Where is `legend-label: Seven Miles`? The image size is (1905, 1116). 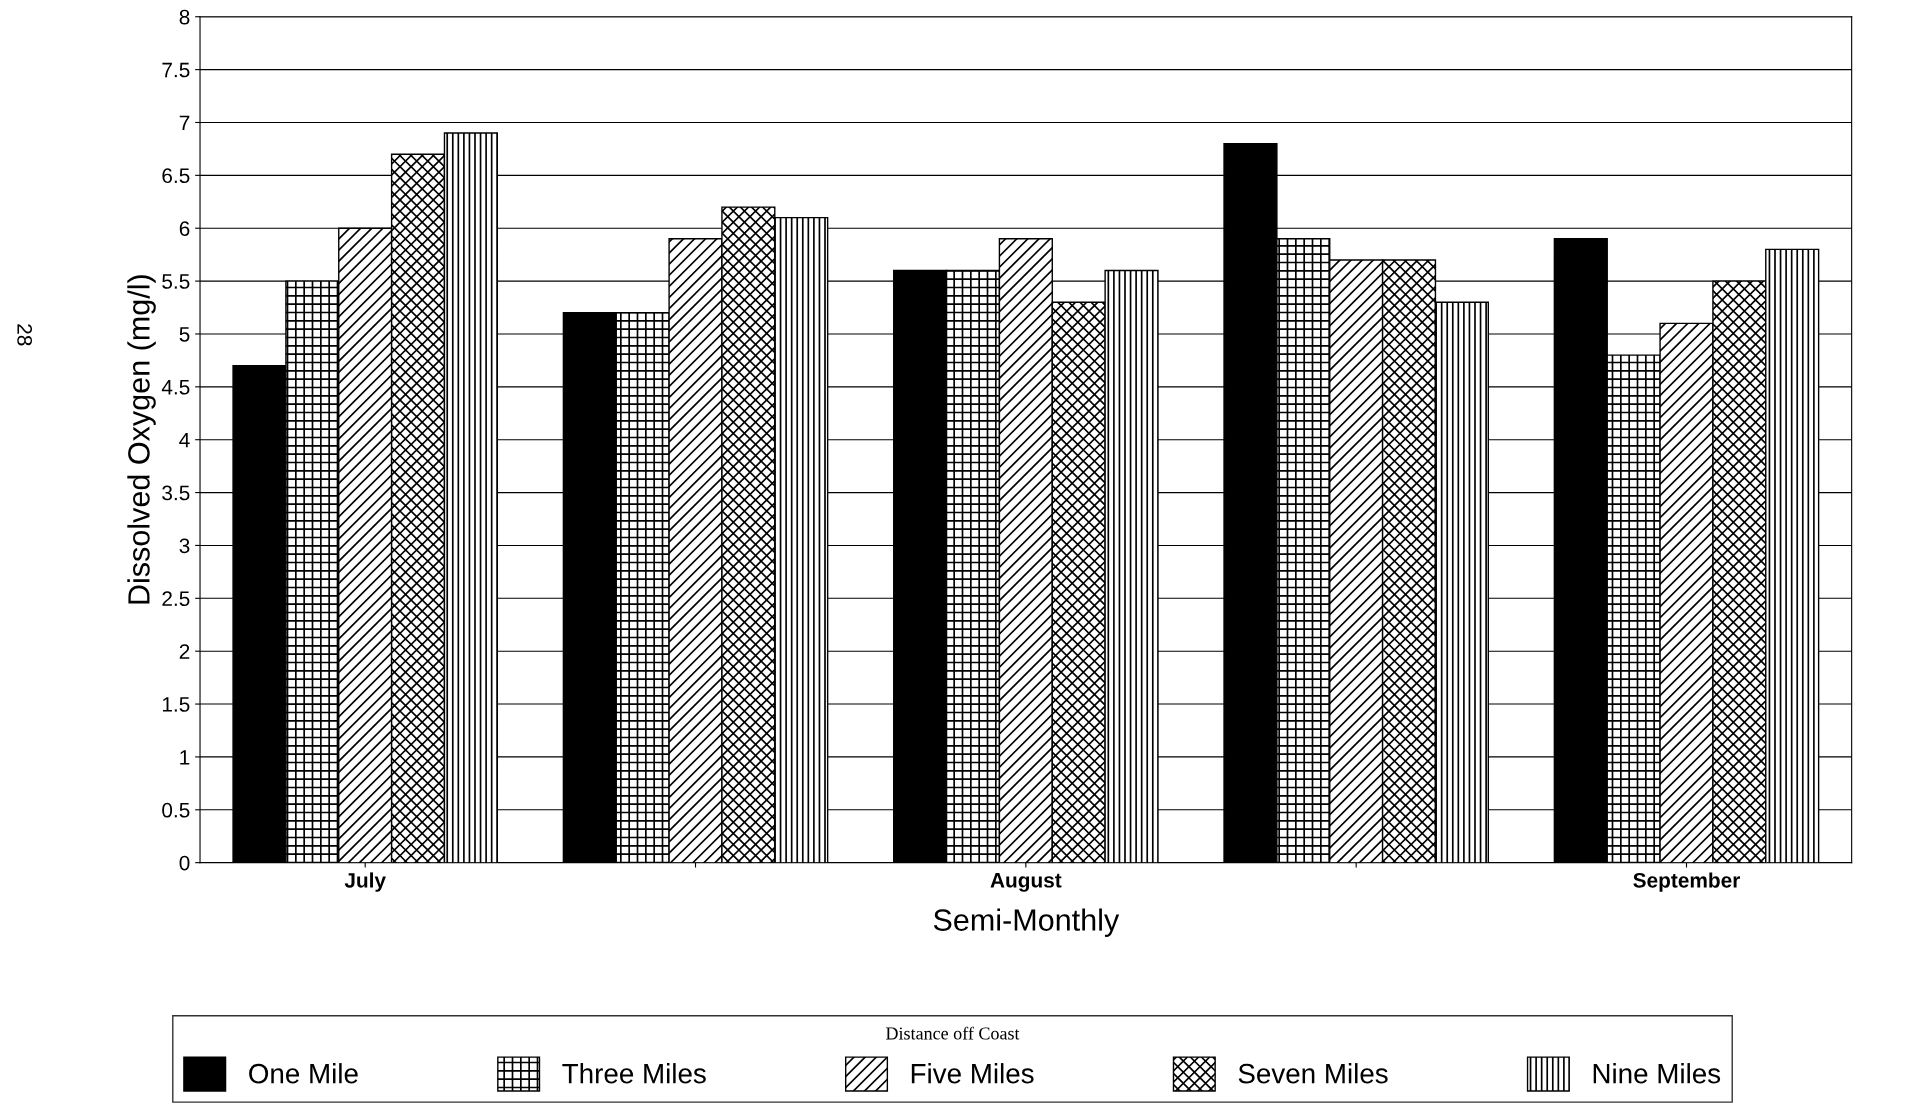
legend-label: Seven Miles is located at coordinates (1313, 1073).